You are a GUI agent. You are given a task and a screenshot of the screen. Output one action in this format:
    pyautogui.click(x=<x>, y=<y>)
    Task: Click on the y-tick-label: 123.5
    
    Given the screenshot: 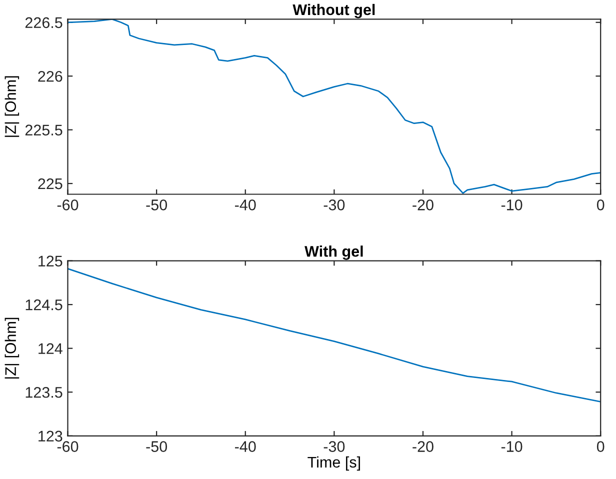 What is the action you would take?
    pyautogui.click(x=44, y=392)
    